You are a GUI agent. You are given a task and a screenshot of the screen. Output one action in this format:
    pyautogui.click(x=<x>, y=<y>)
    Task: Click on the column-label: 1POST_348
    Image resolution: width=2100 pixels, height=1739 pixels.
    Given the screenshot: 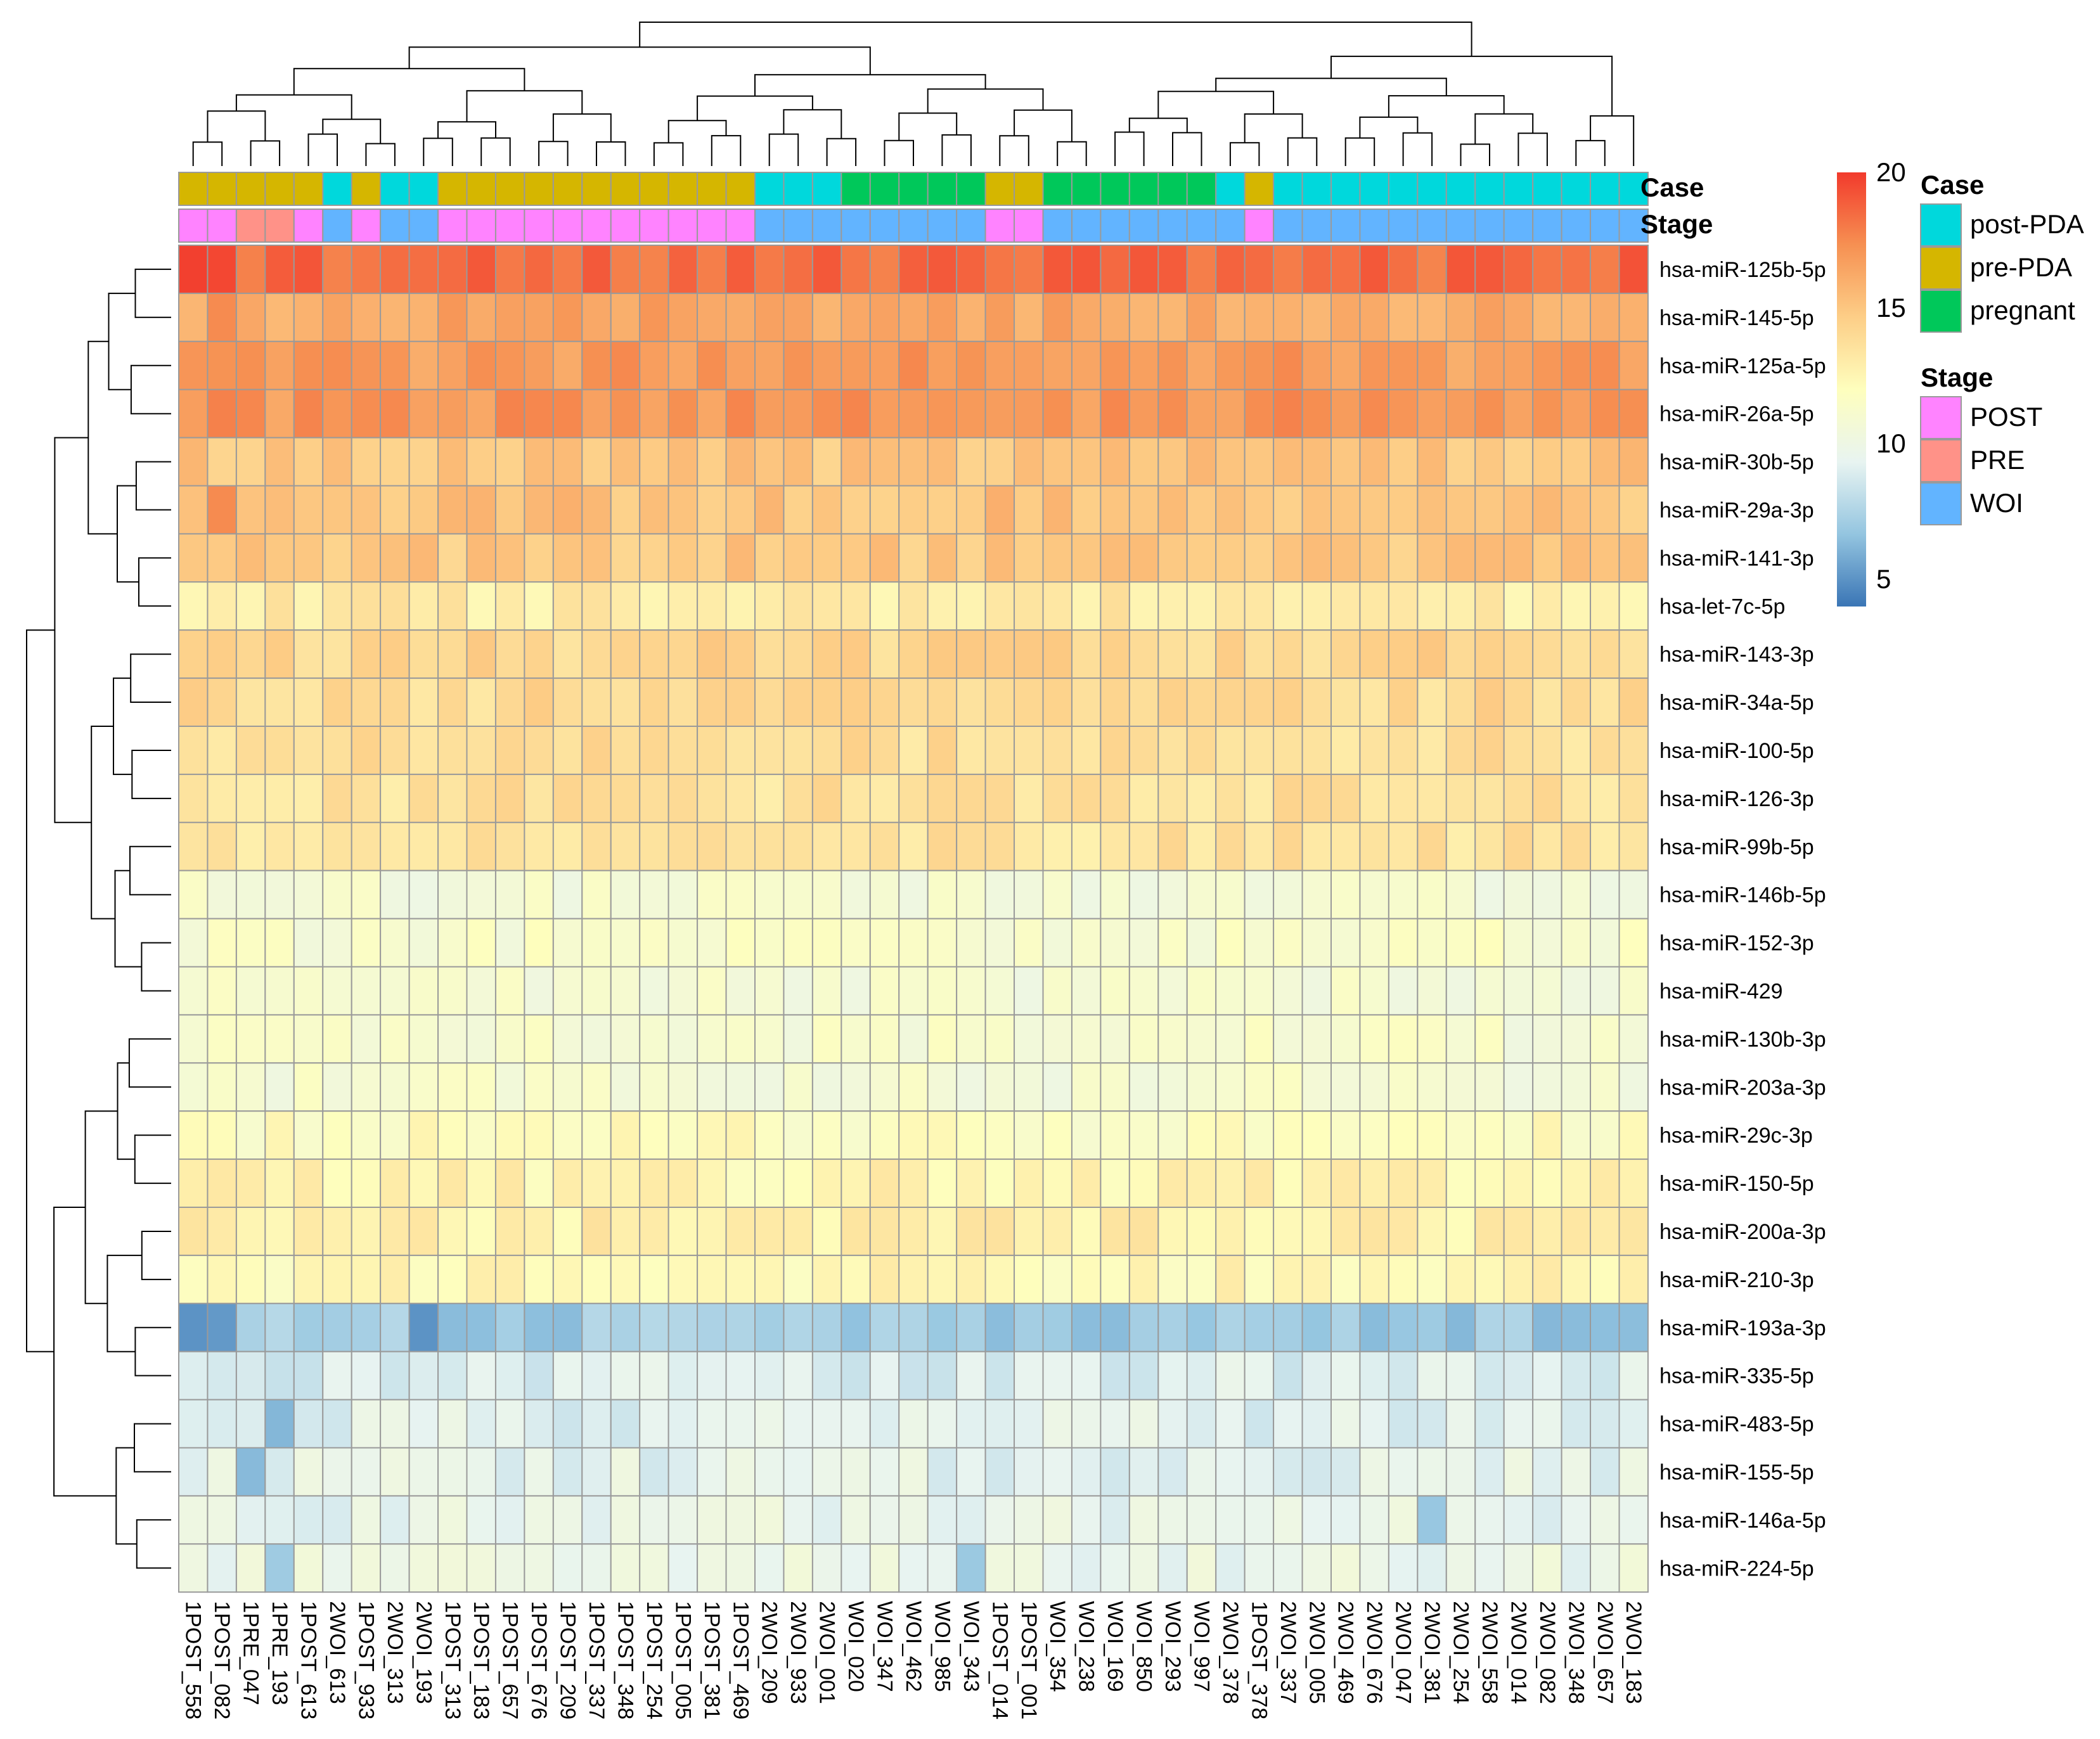 What is the action you would take?
    pyautogui.click(x=626, y=1660)
    